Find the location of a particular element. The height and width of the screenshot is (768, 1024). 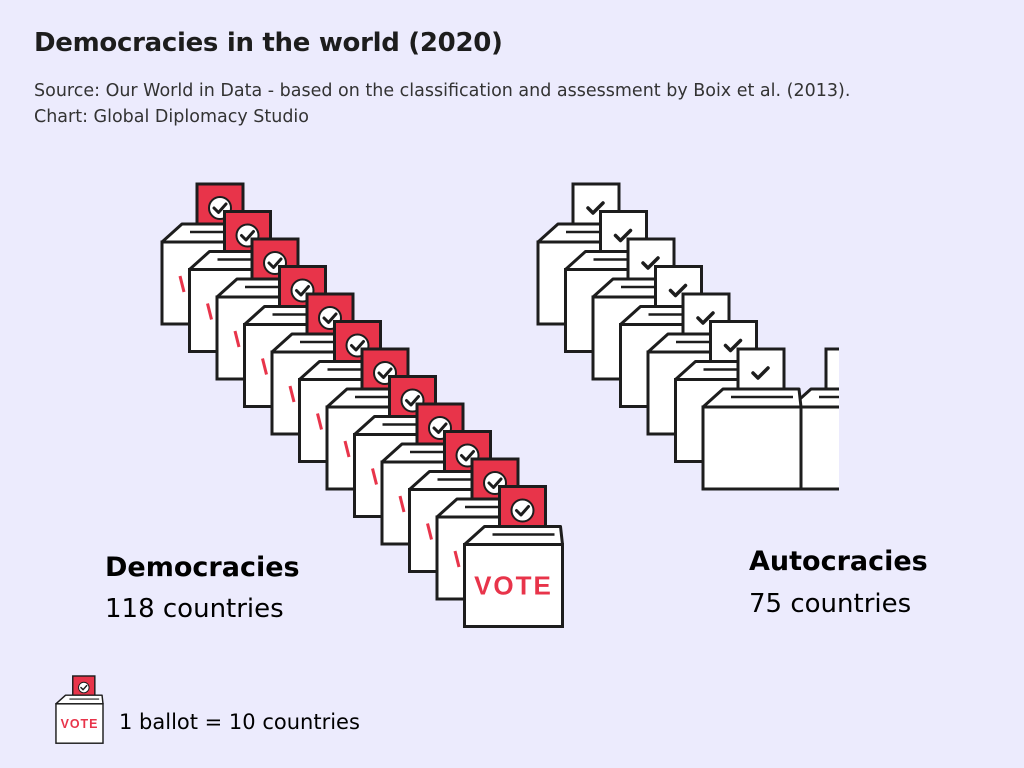

legend-ballot-icon: VOTE is located at coordinates (79, 709).